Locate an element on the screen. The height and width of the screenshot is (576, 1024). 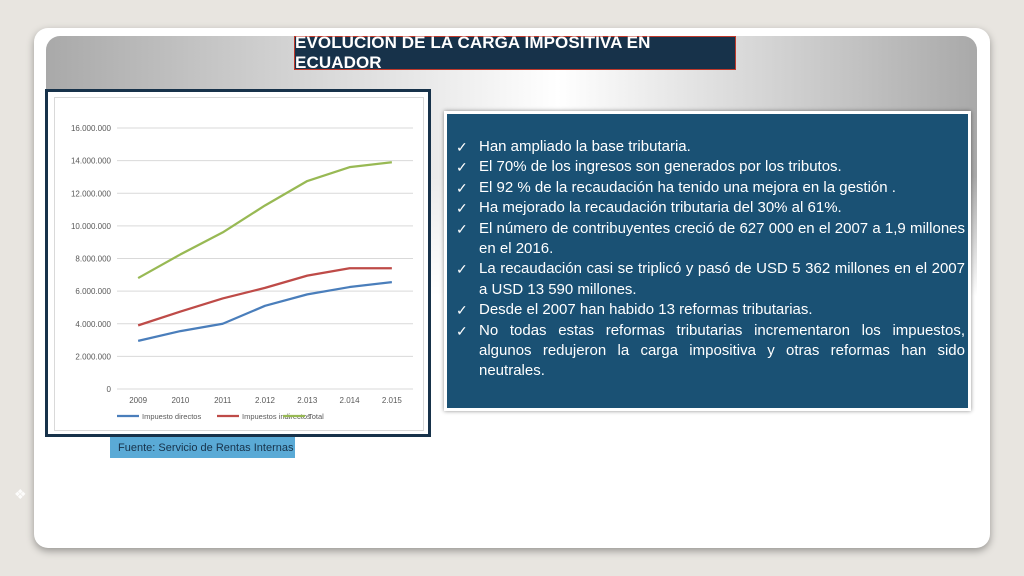
bullet-item: ✓ Han ampliado la base tributaria. is located at coordinates (710, 147).